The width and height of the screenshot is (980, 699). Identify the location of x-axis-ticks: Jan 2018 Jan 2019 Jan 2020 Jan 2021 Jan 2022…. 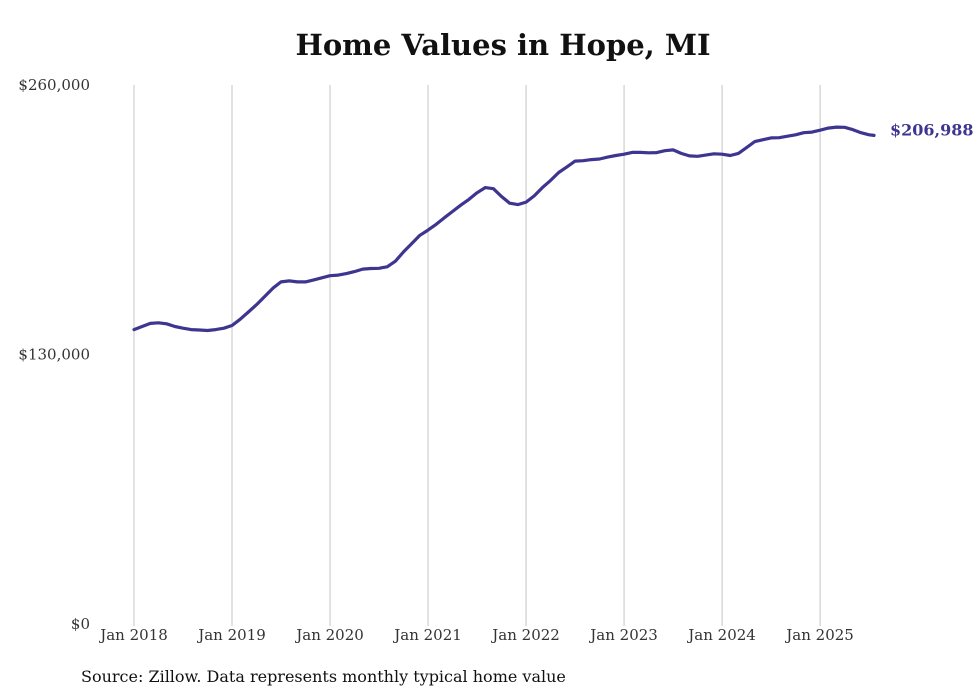
(476, 635).